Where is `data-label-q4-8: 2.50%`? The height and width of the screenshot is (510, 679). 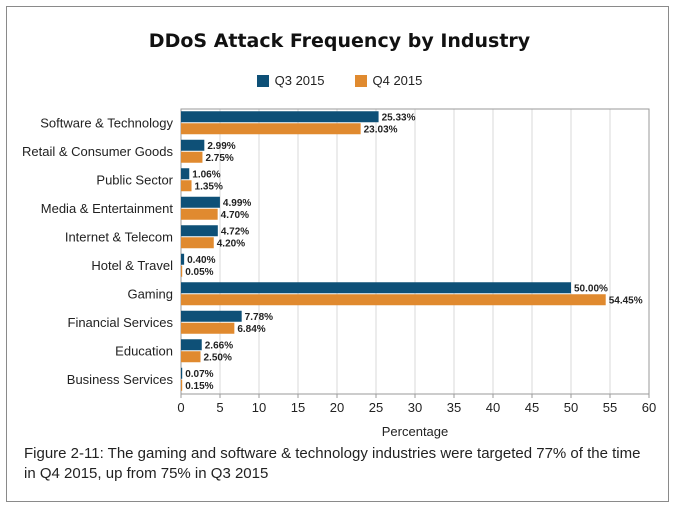 data-label-q4-8: 2.50% is located at coordinates (218, 357).